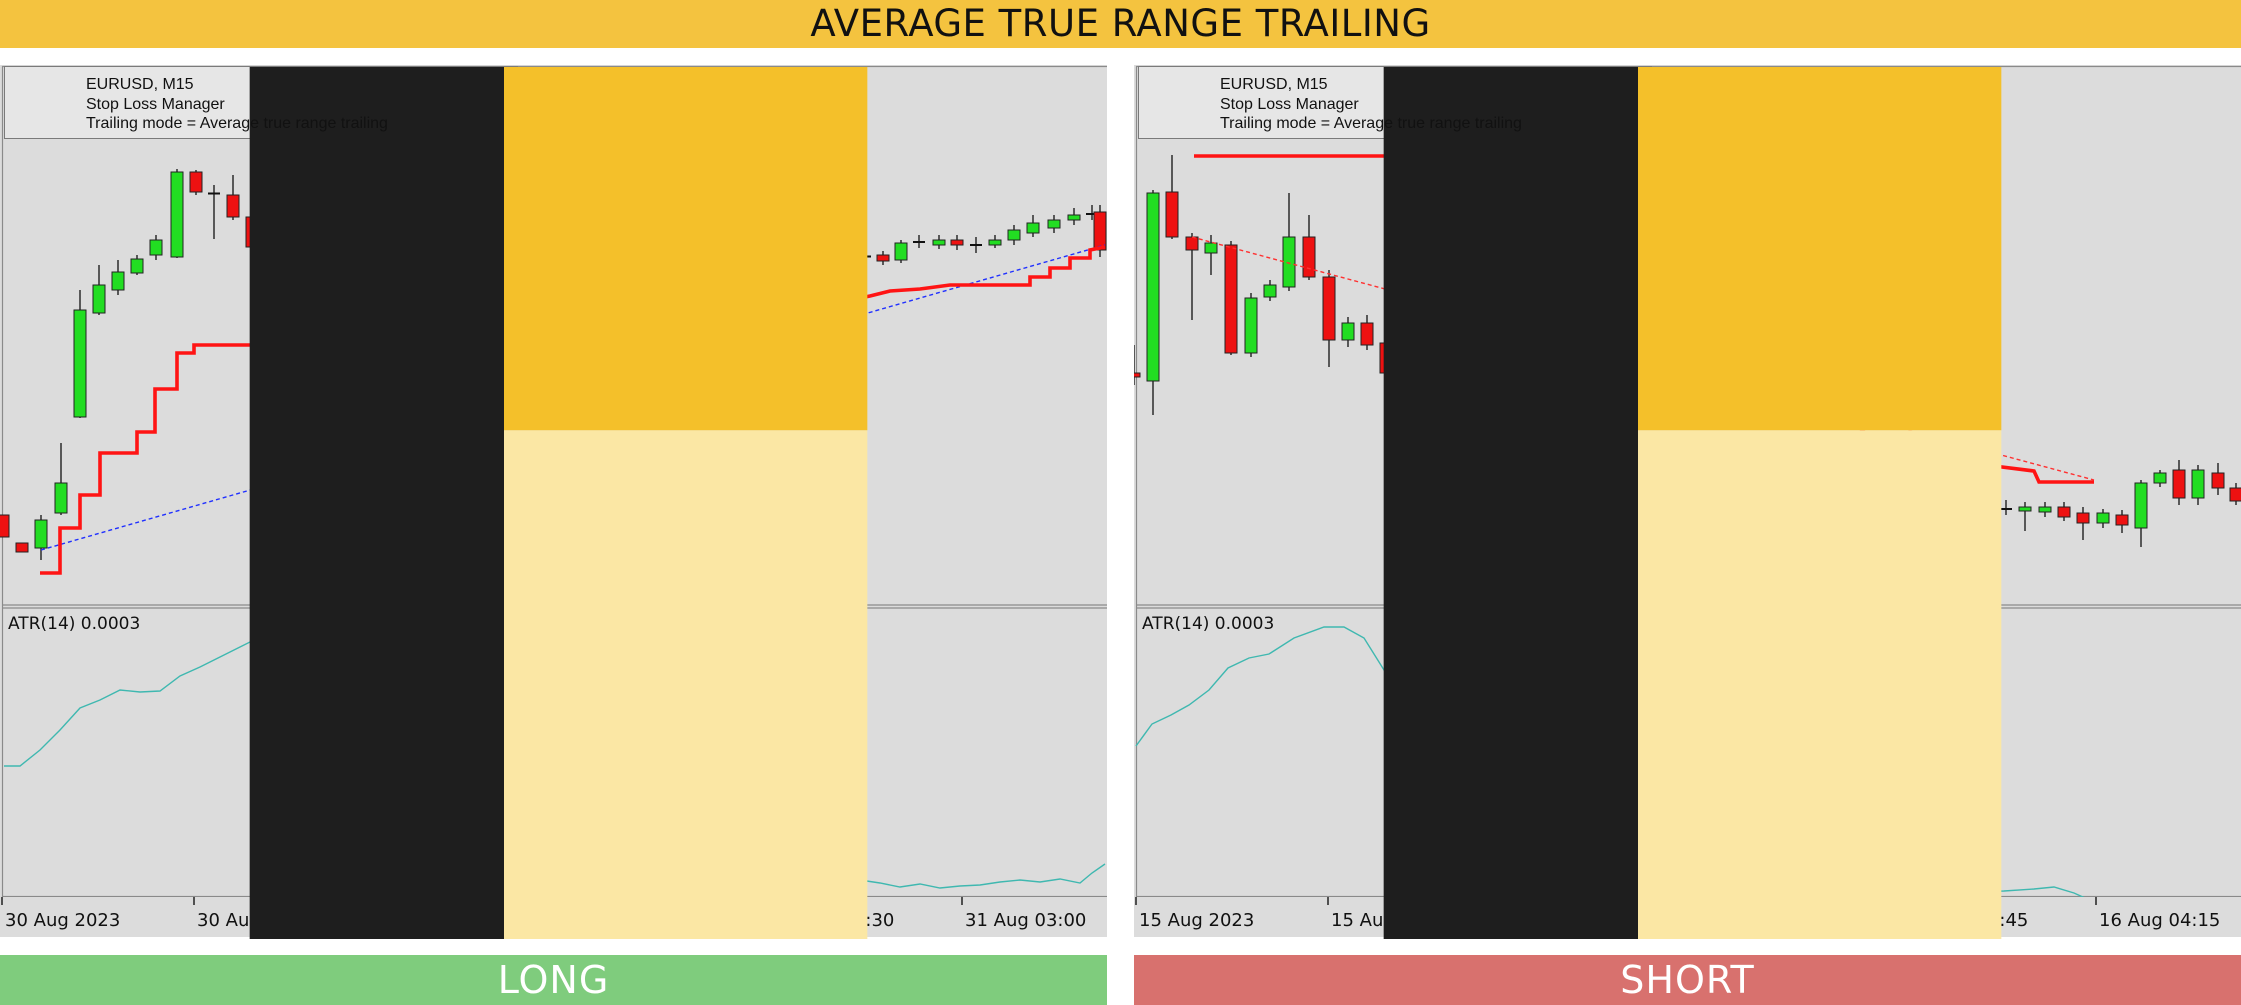  I want to click on short-side-label: SHORT, so click(1687, 980).